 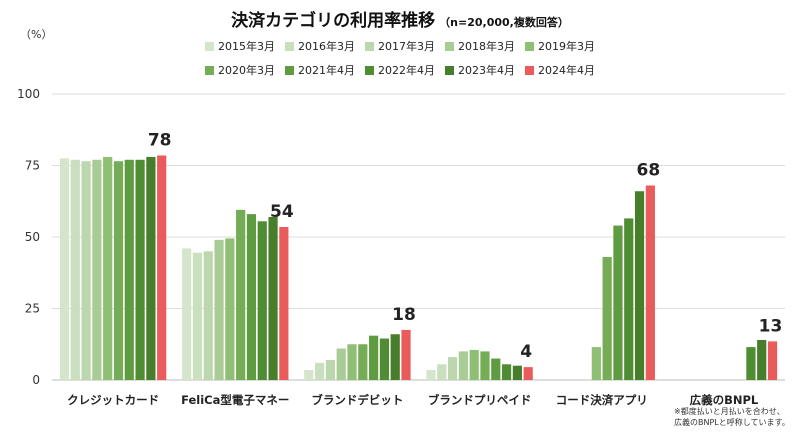 I want to click on legend-row-1: 2015年3月 2016年3月 2017年3月 2018年3月 2019年3月, so click(x=400, y=46).